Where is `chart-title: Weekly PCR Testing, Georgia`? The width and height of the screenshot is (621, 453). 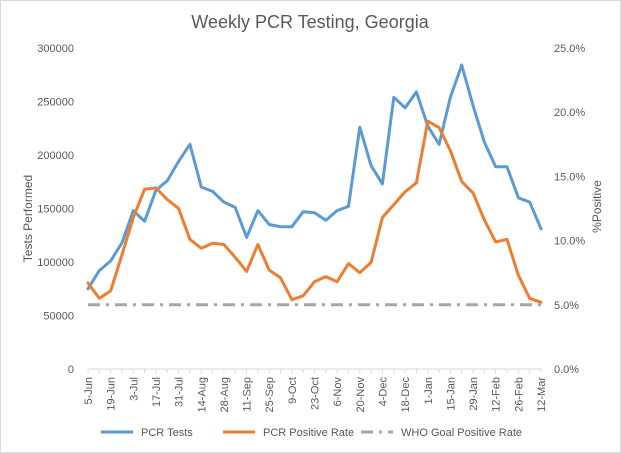 chart-title: Weekly PCR Testing, Georgia is located at coordinates (310, 22).